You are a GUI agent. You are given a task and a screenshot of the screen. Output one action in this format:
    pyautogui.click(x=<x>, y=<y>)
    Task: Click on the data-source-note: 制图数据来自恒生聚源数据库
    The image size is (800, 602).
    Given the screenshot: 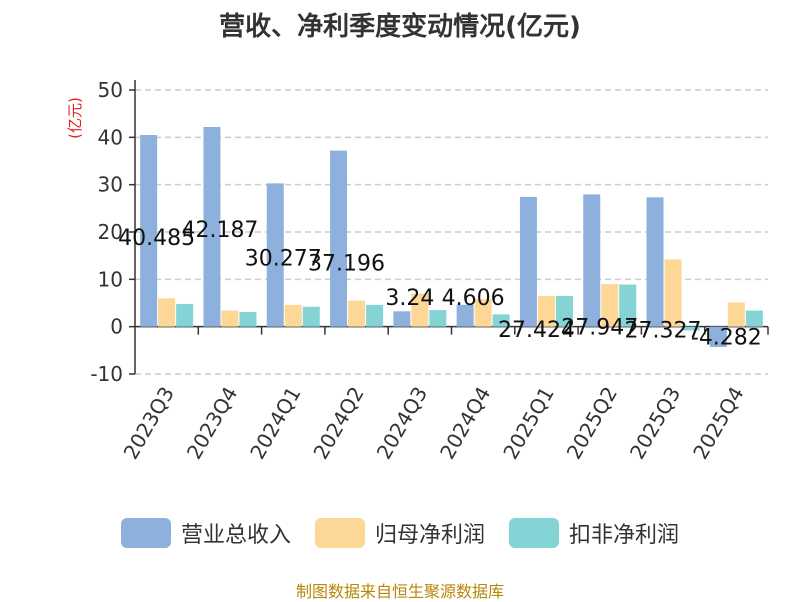 What is the action you would take?
    pyautogui.click(x=399, y=591)
    